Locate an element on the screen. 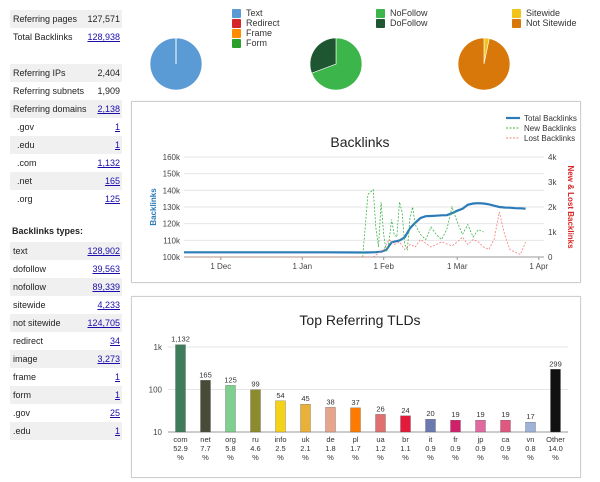 This screenshot has height=482, width=600. stat-row-referring-pages: Referring pages 127,571 is located at coordinates (66, 19).